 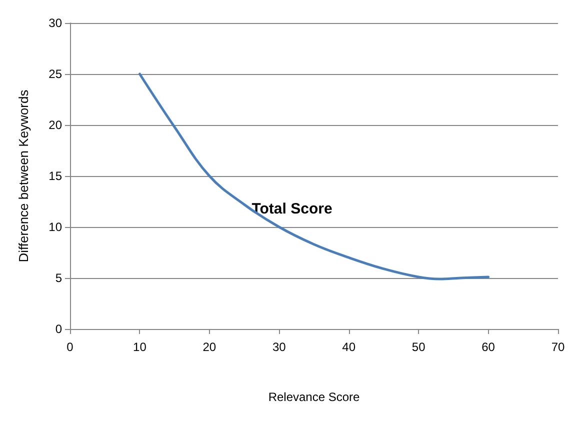 I want to click on annotation: Total Score, so click(x=292, y=209).